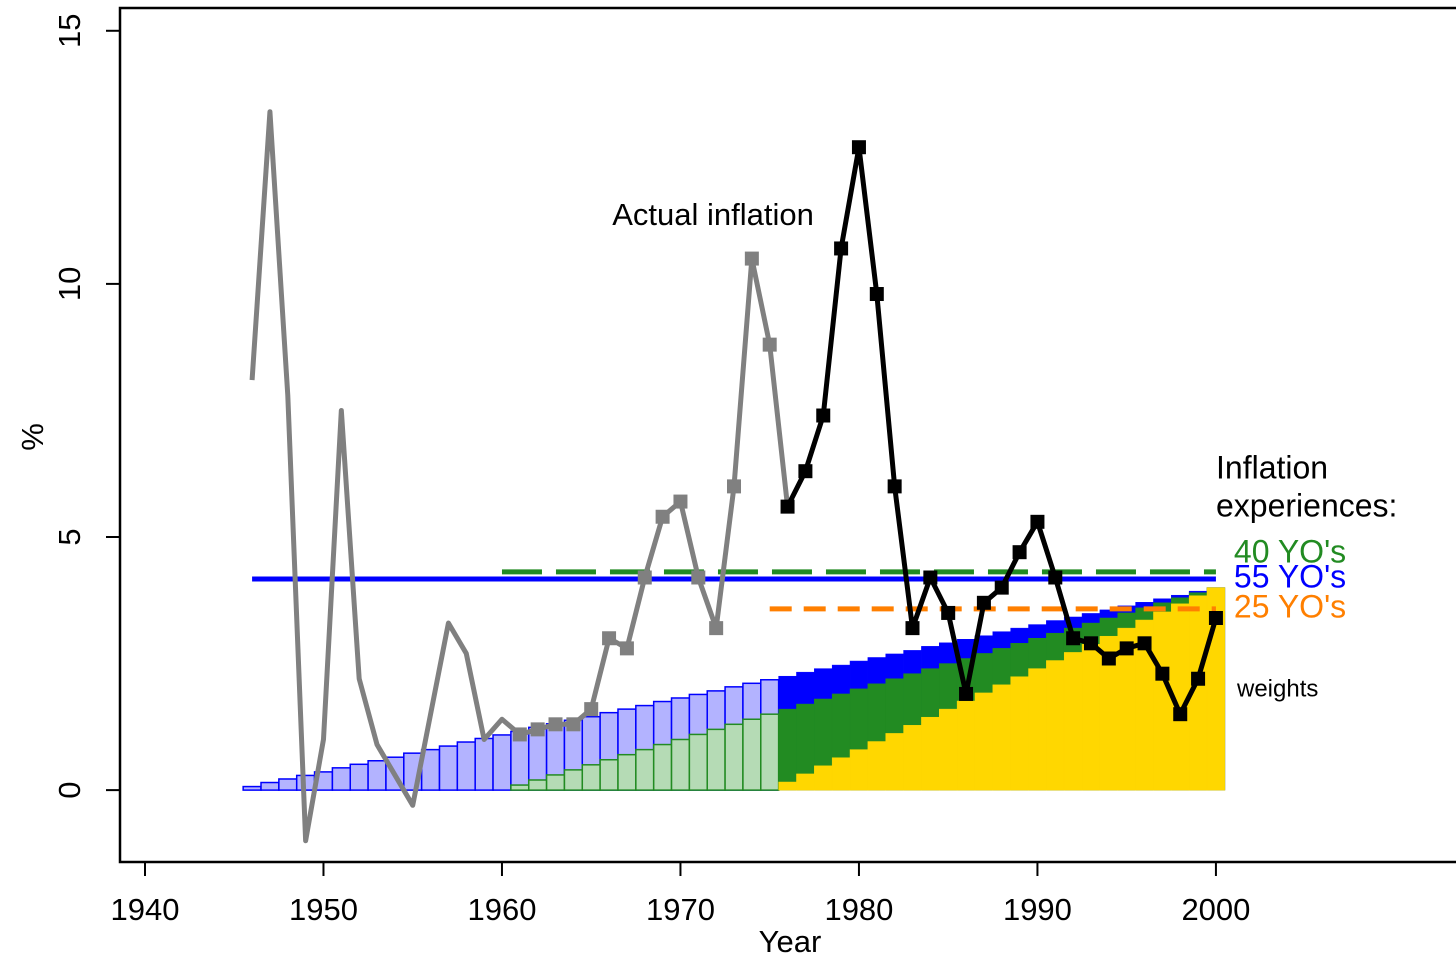  I want to click on legend-title: experiences:, so click(1306, 505).